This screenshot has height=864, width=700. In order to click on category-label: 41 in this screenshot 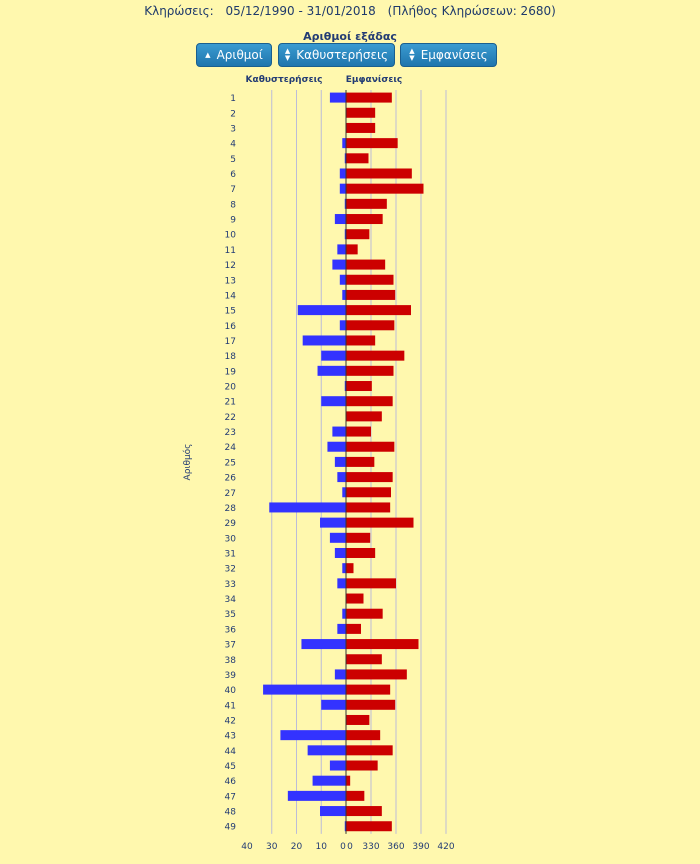, I will do `click(230, 706)`.